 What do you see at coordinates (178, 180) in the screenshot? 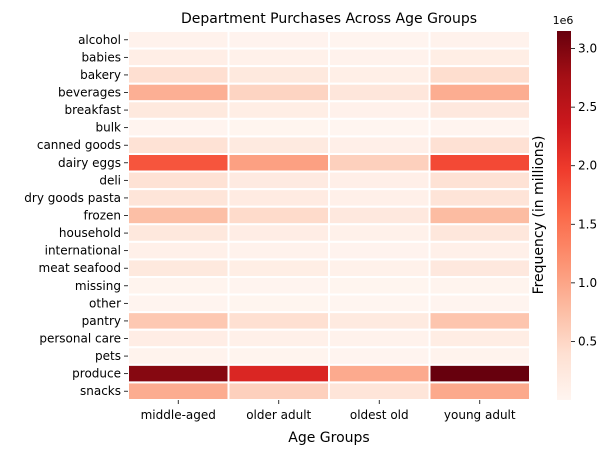
I see `heatmap-cell-deli-middle-aged` at bounding box center [178, 180].